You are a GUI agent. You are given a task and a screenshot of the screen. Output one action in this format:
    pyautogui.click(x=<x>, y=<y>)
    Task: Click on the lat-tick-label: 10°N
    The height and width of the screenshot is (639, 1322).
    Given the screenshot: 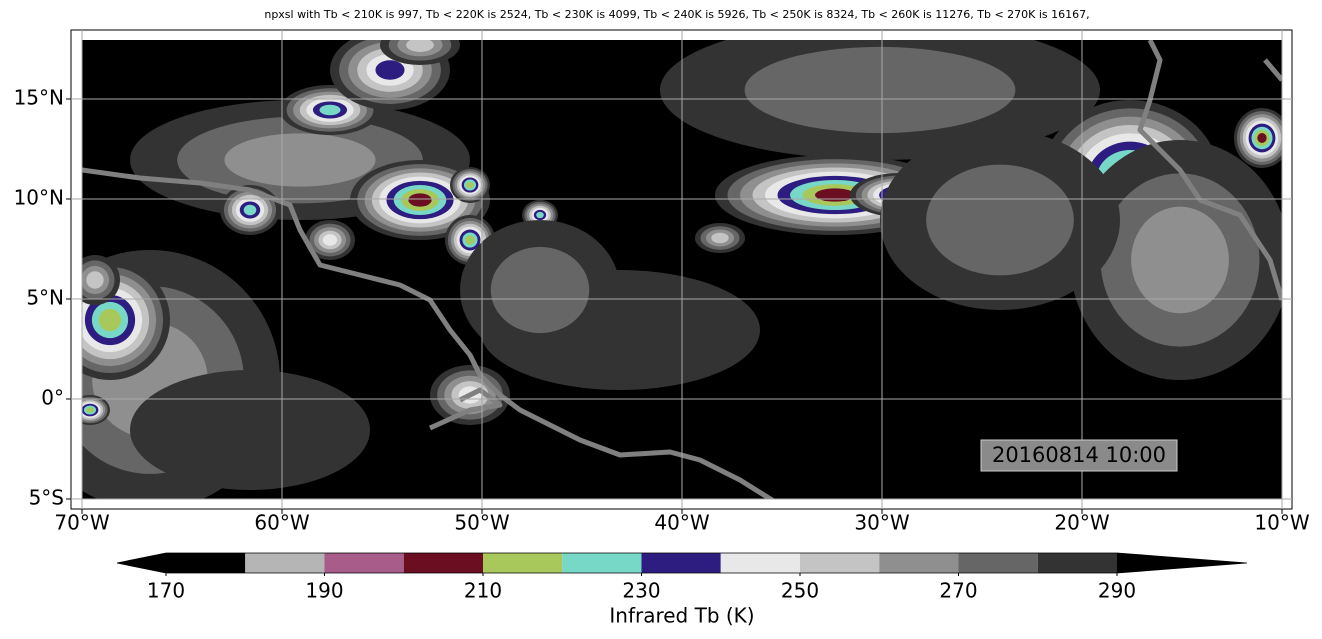 What is the action you would take?
    pyautogui.click(x=39, y=198)
    